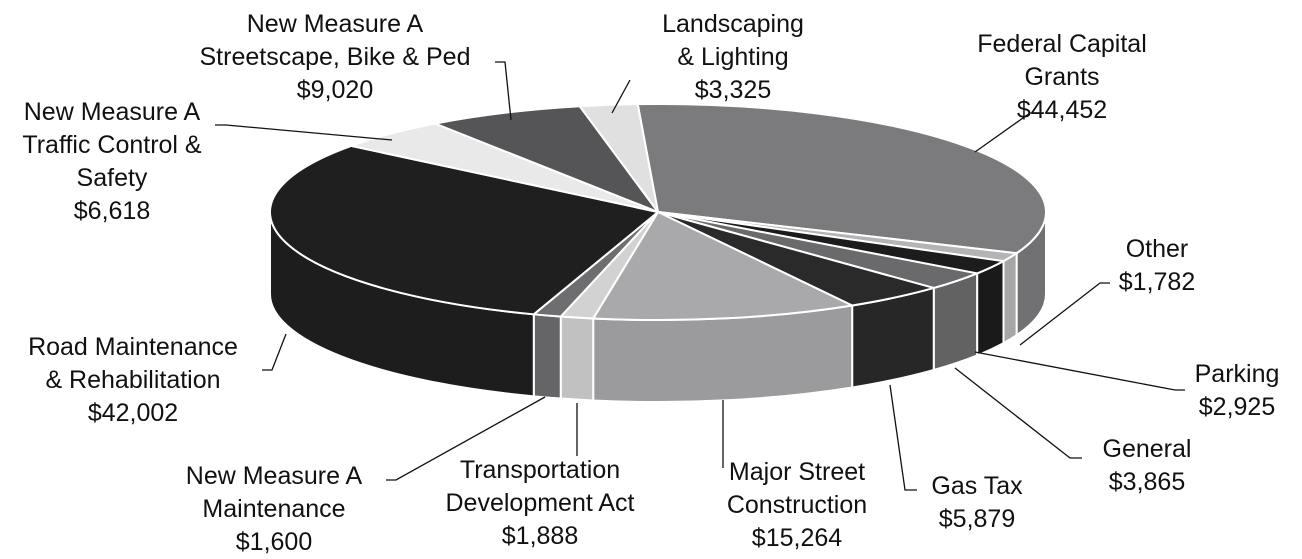 The height and width of the screenshot is (559, 1302). Describe the element at coordinates (1157, 282) in the screenshot. I see `value-label: $1,782` at that location.